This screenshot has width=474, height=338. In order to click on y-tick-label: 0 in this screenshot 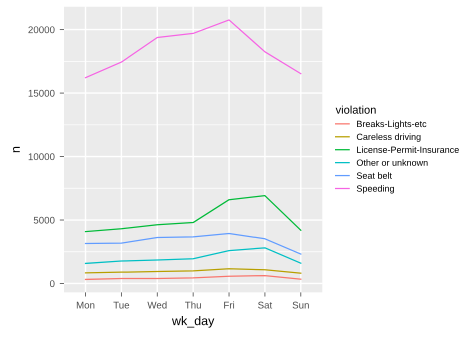, I will do `click(52, 284)`.